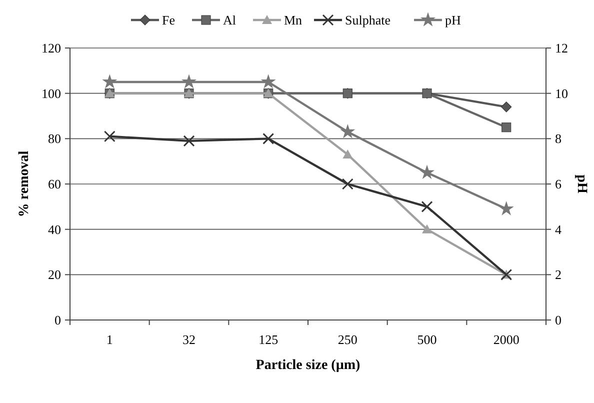 This screenshot has width=594, height=403. Describe the element at coordinates (229, 20) in the screenshot. I see `legend-label: Al` at that location.